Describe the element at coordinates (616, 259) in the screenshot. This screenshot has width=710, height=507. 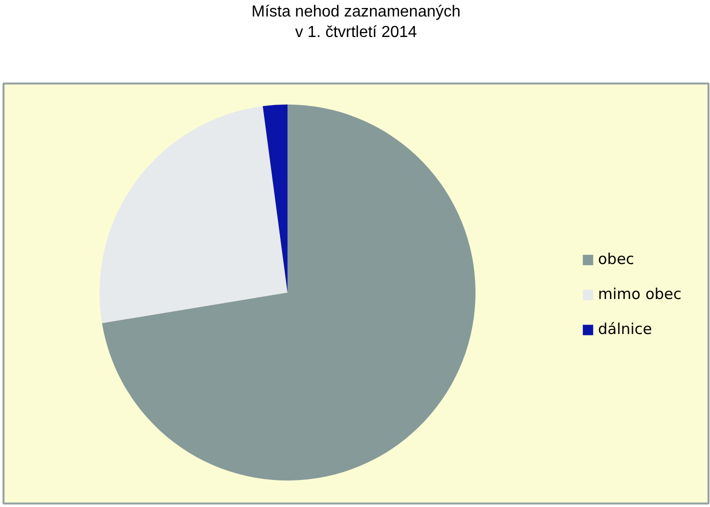
I see `legend-label: obec` at that location.